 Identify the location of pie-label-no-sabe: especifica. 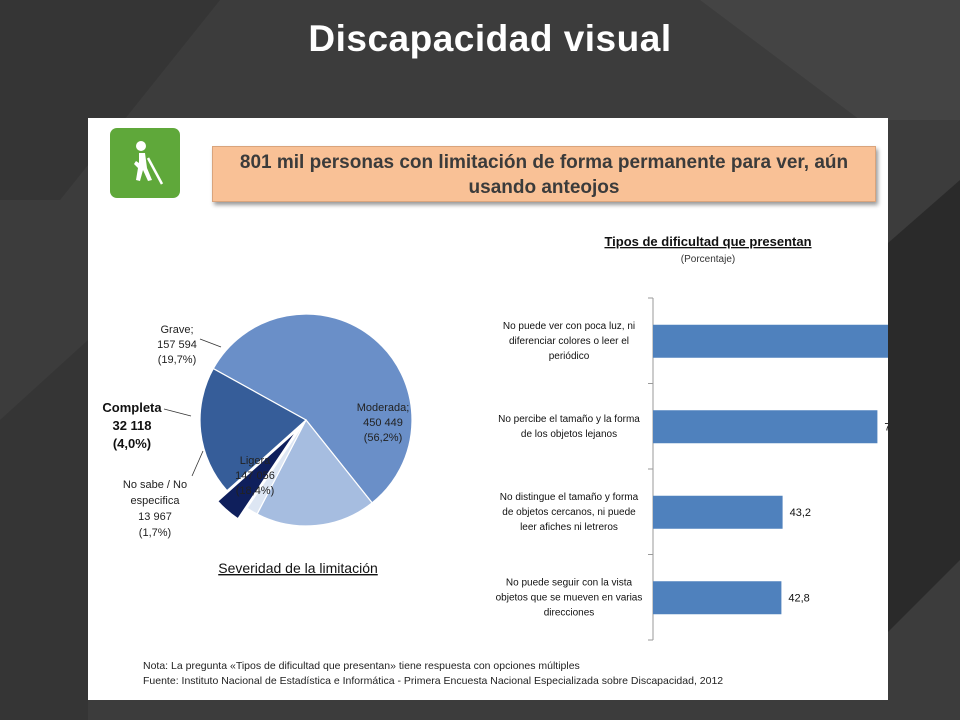
(156, 501).